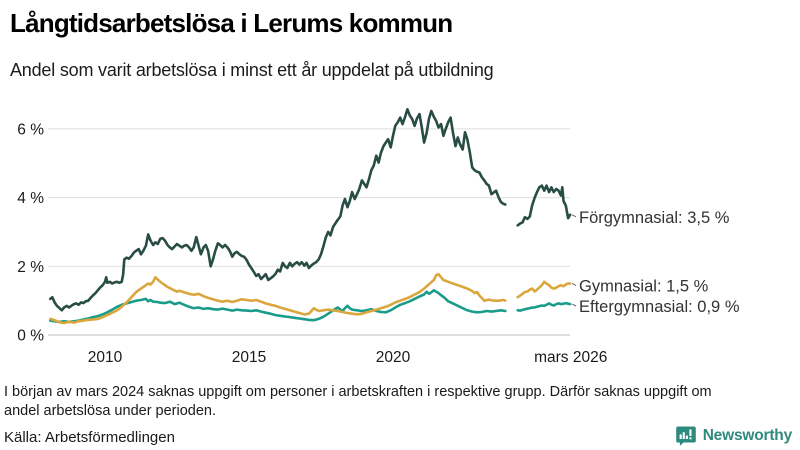  I want to click on x-axis-tick-label: 2015, so click(249, 357).